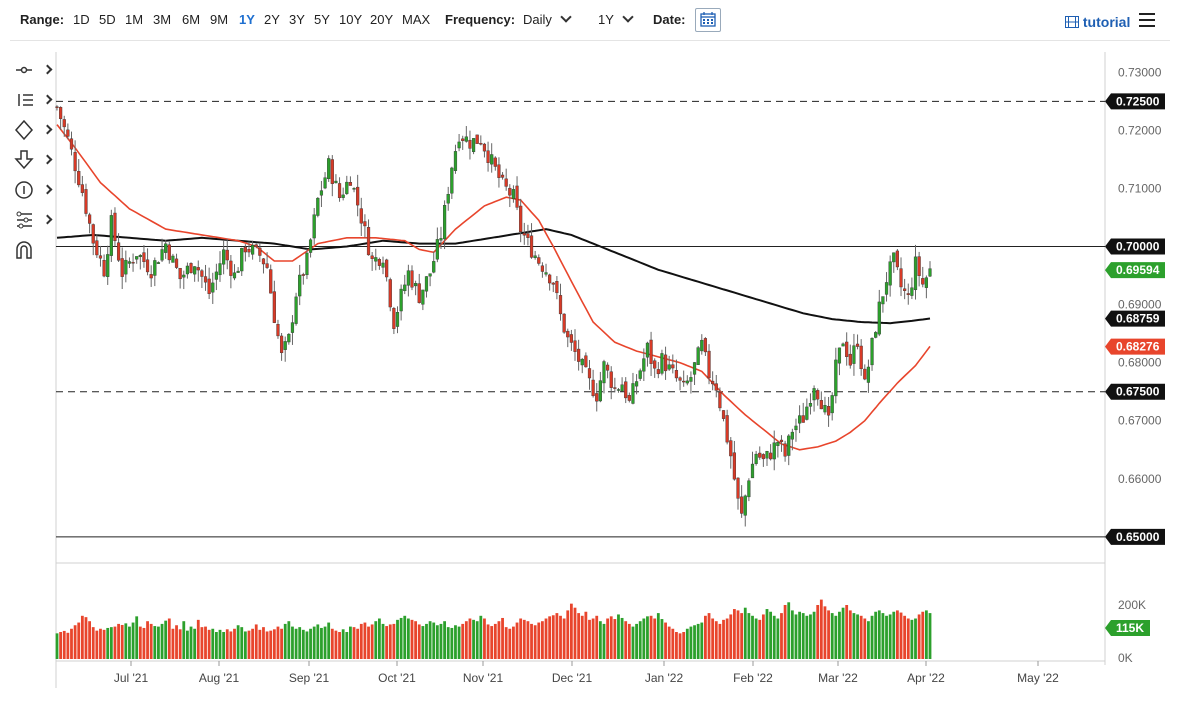 This screenshot has height=702, width=1179. Describe the element at coordinates (616, 19) in the screenshot. I see `period-select: 1Y` at that location.